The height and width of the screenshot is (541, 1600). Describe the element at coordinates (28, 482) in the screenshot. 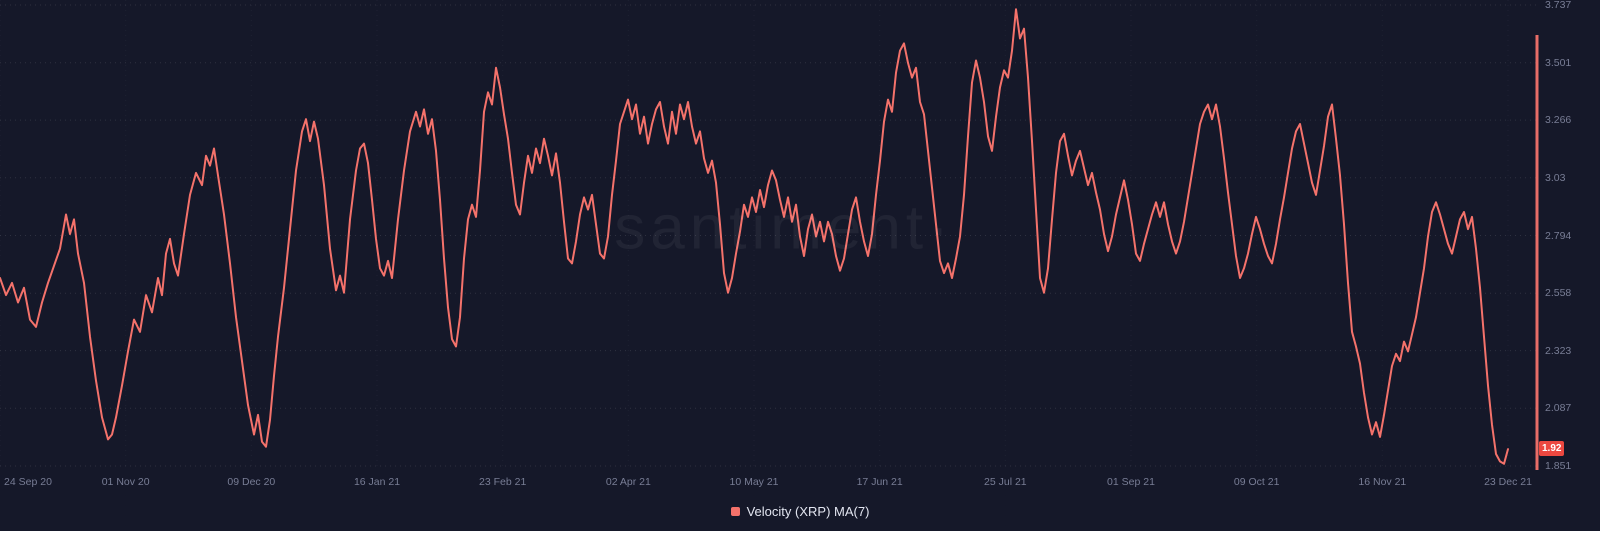

I see `x-axis-label: 24 Sep 20` at that location.